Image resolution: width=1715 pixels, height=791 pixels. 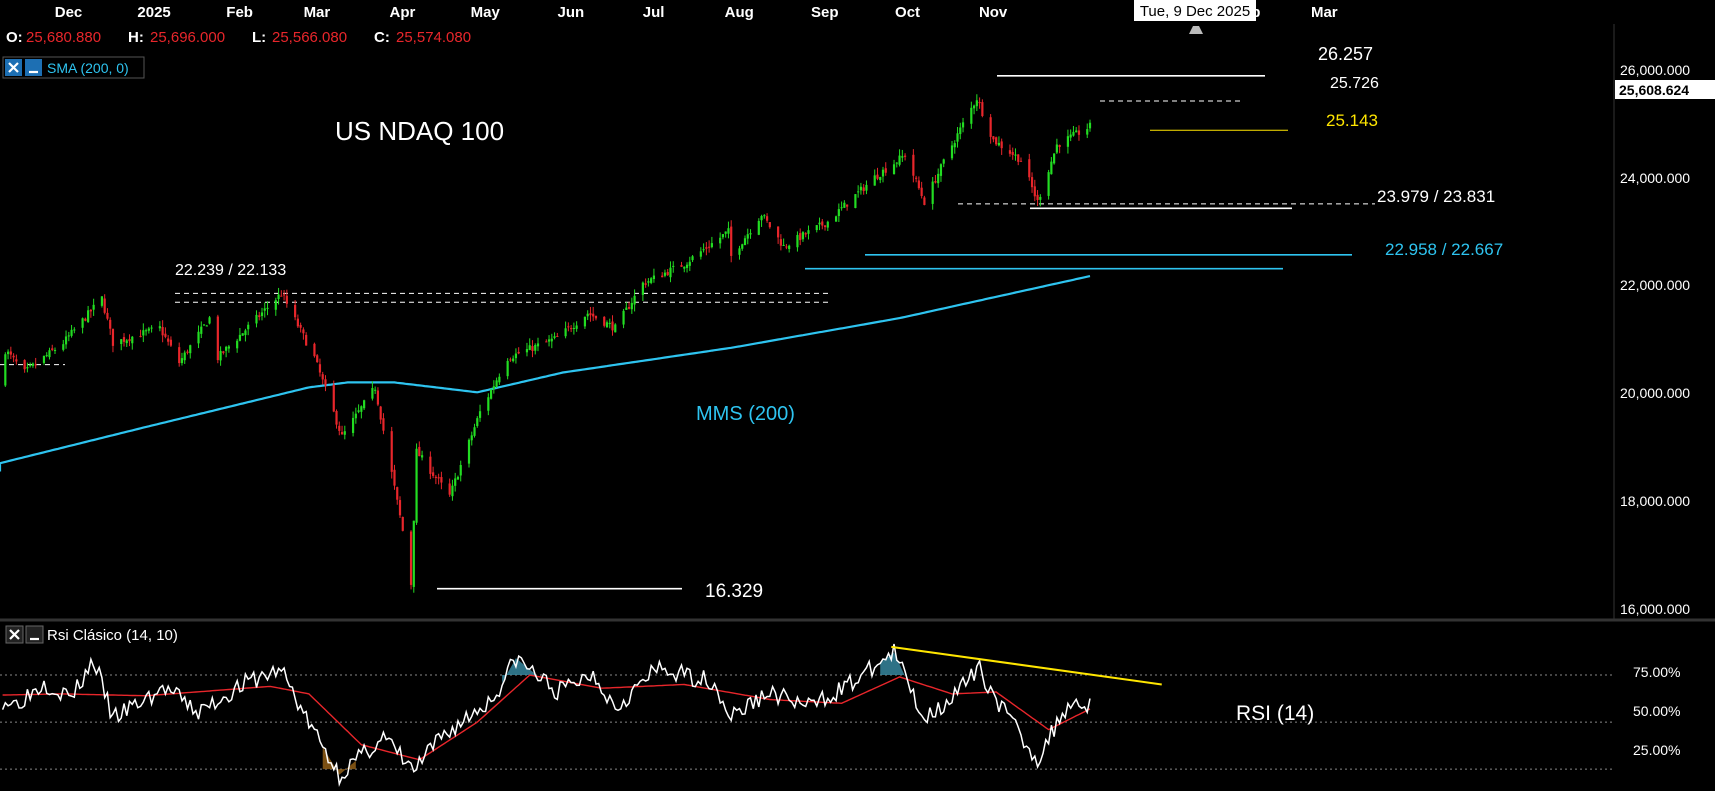 I want to click on rsi-close-icon, so click(x=14, y=634).